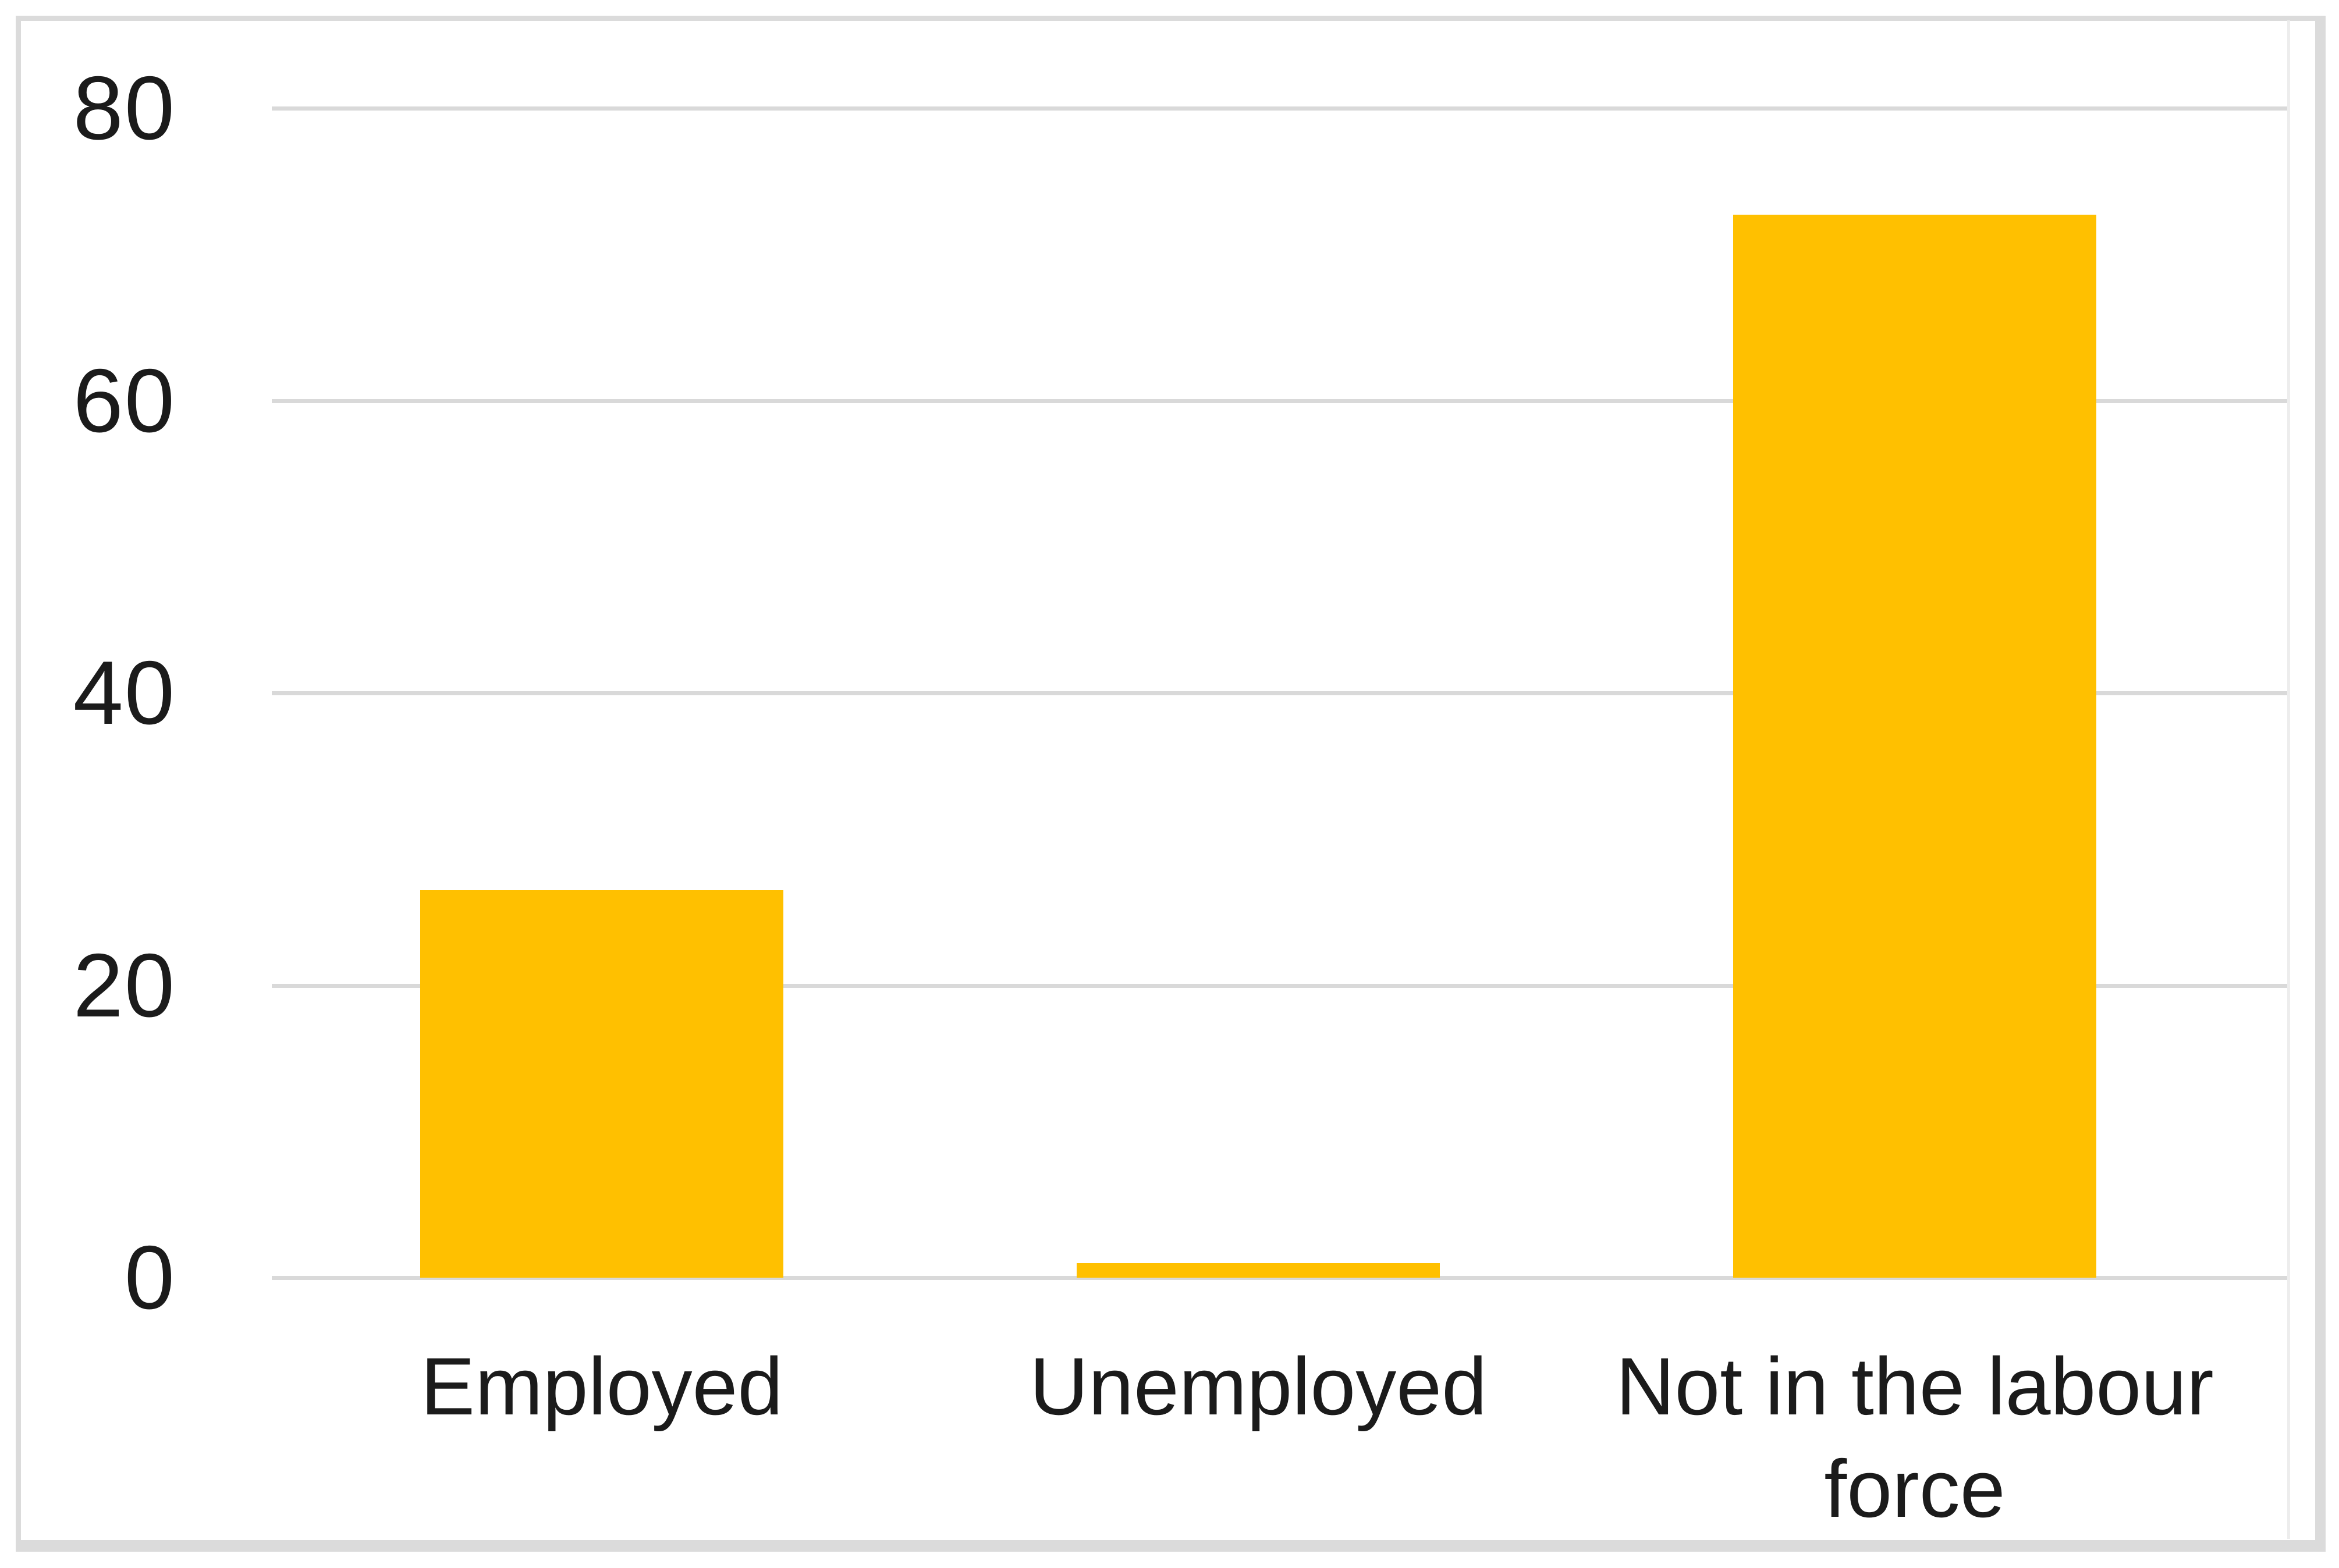  What do you see at coordinates (1258, 1386) in the screenshot?
I see `x-axis-category-label: Unemployed` at bounding box center [1258, 1386].